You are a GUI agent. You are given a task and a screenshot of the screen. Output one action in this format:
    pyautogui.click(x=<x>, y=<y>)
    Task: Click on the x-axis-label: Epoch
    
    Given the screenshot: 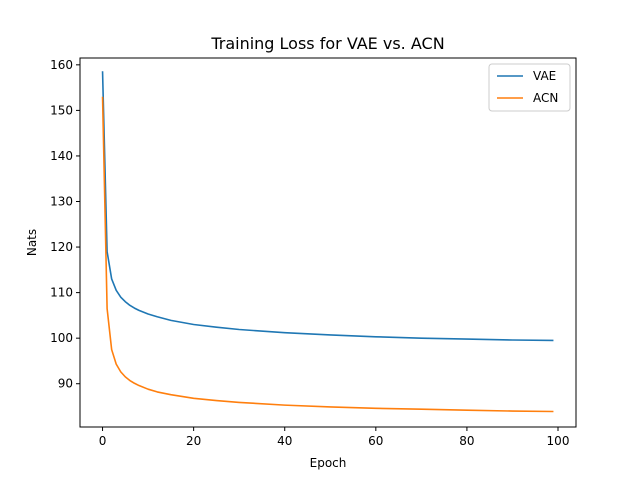 What is the action you would take?
    pyautogui.click(x=328, y=463)
    